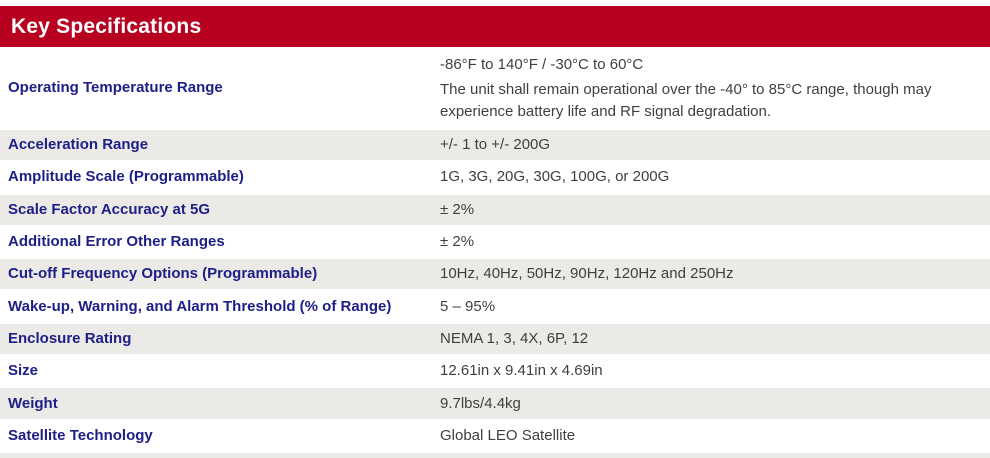  Describe the element at coordinates (106, 26) in the screenshot. I see `section-title: Key Specifications` at that location.